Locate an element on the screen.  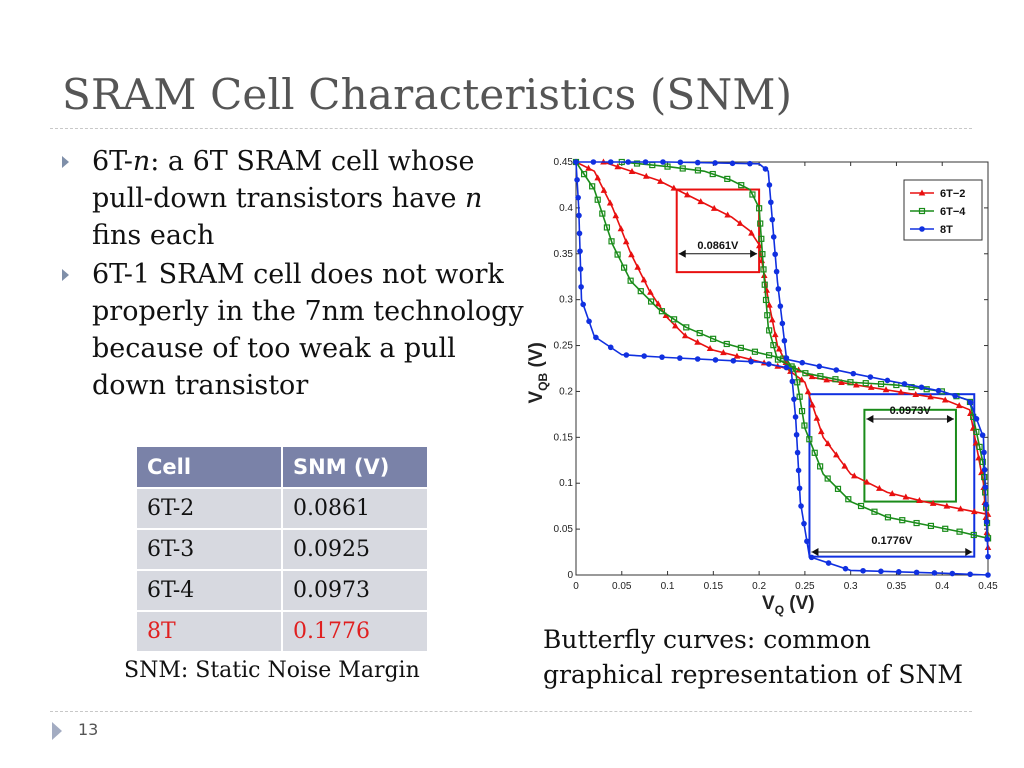
y-tick-label: 0.2 is located at coordinates (566, 391).